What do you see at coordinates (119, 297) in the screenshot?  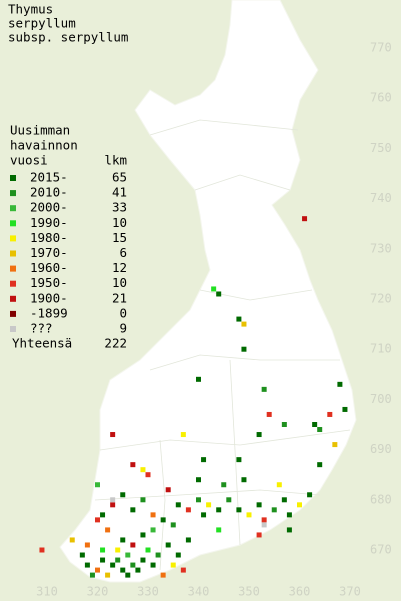 I see `legend-count: 21` at bounding box center [119, 297].